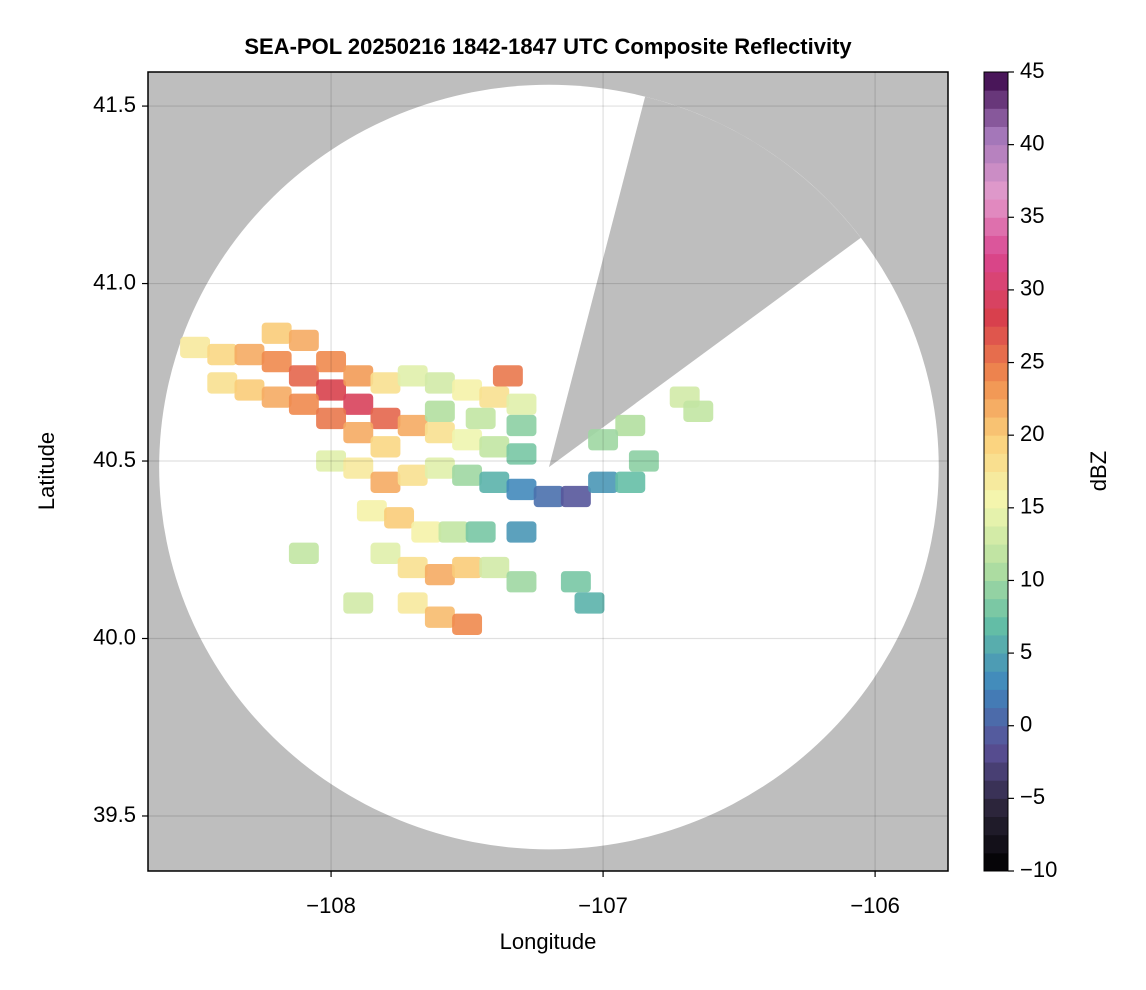 The image size is (1146, 990). I want to click on y-tick-label: 40.0, so click(114, 636).